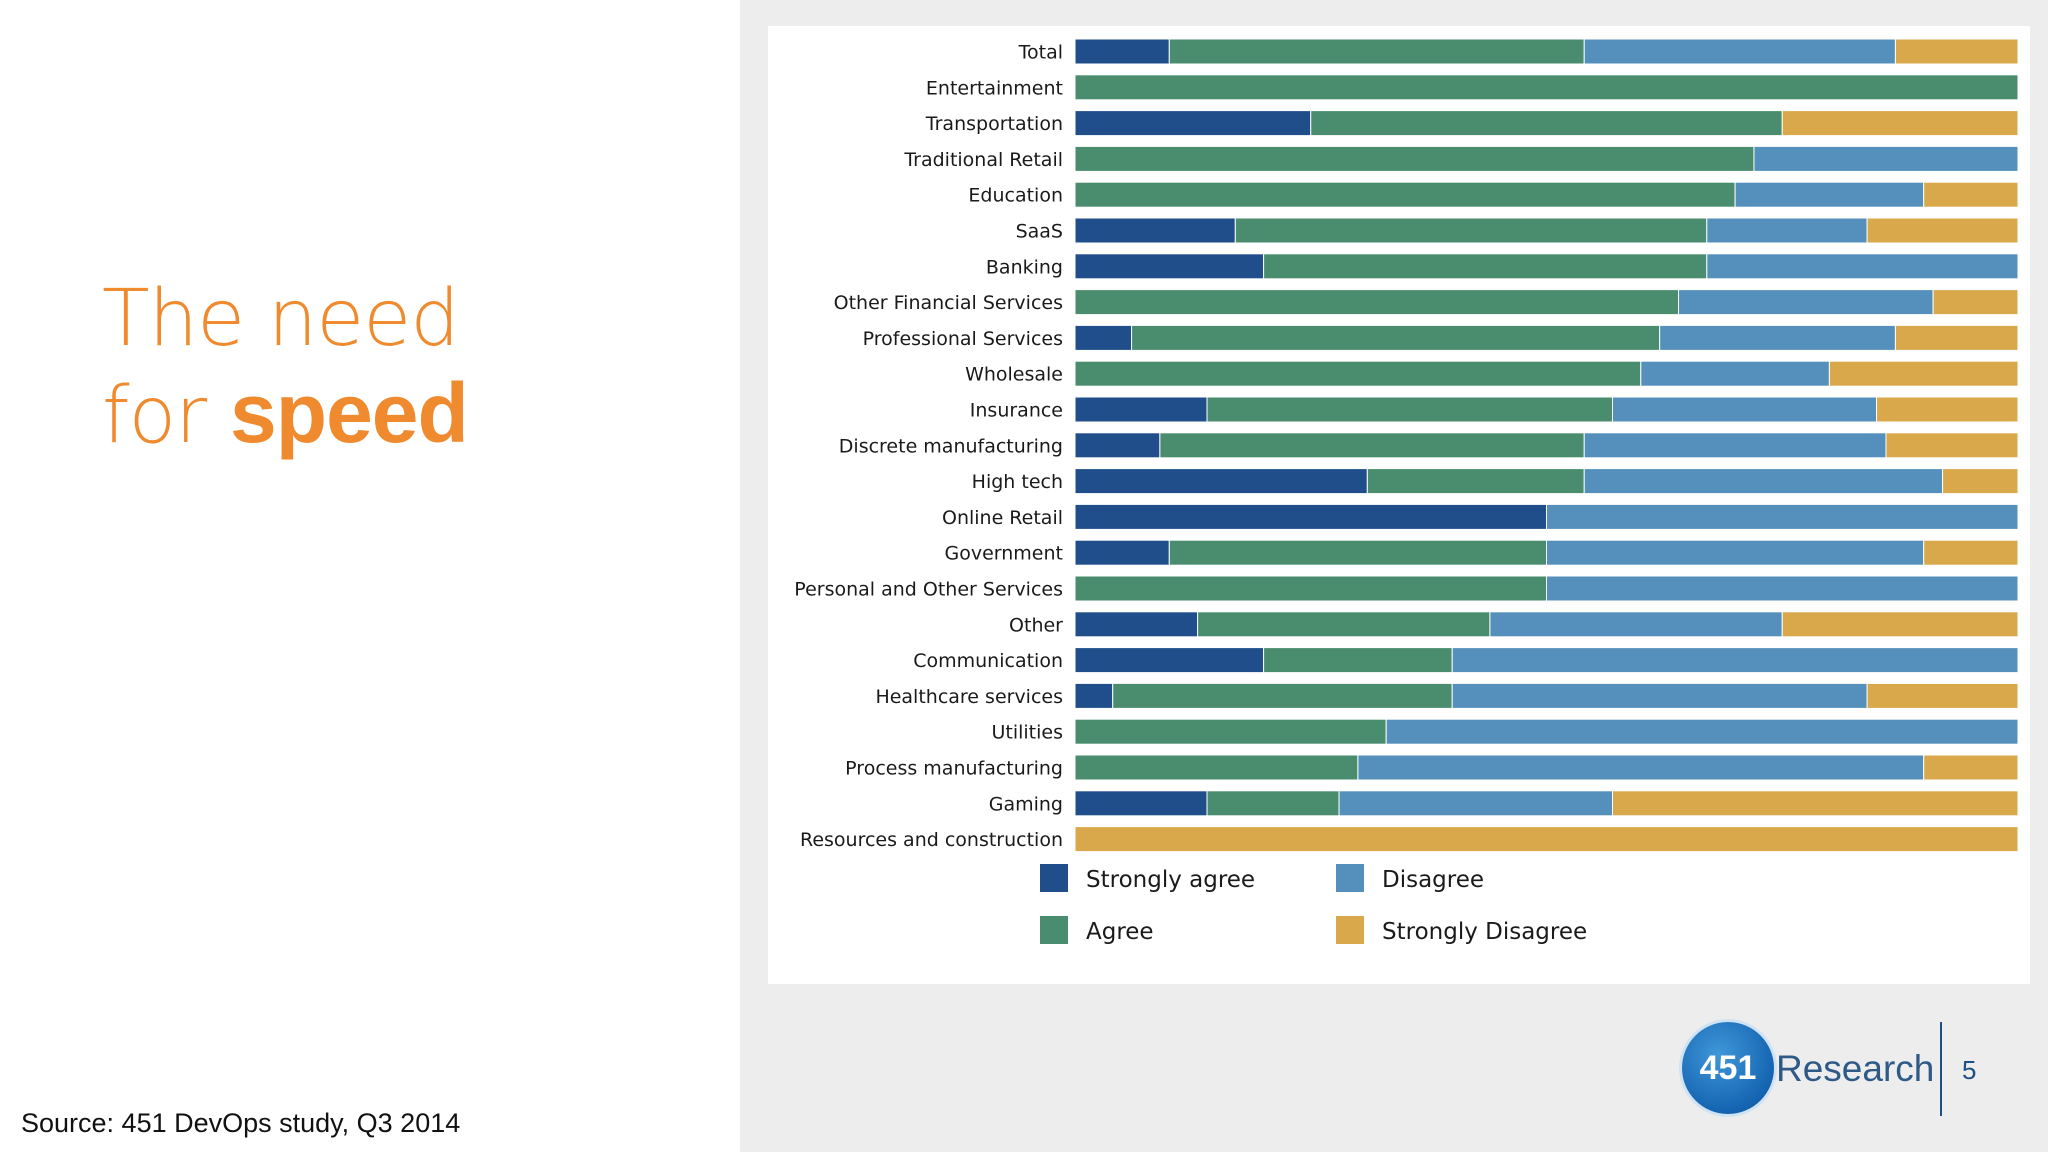 The height and width of the screenshot is (1152, 2048). I want to click on logo-number: 451, so click(1728, 1068).